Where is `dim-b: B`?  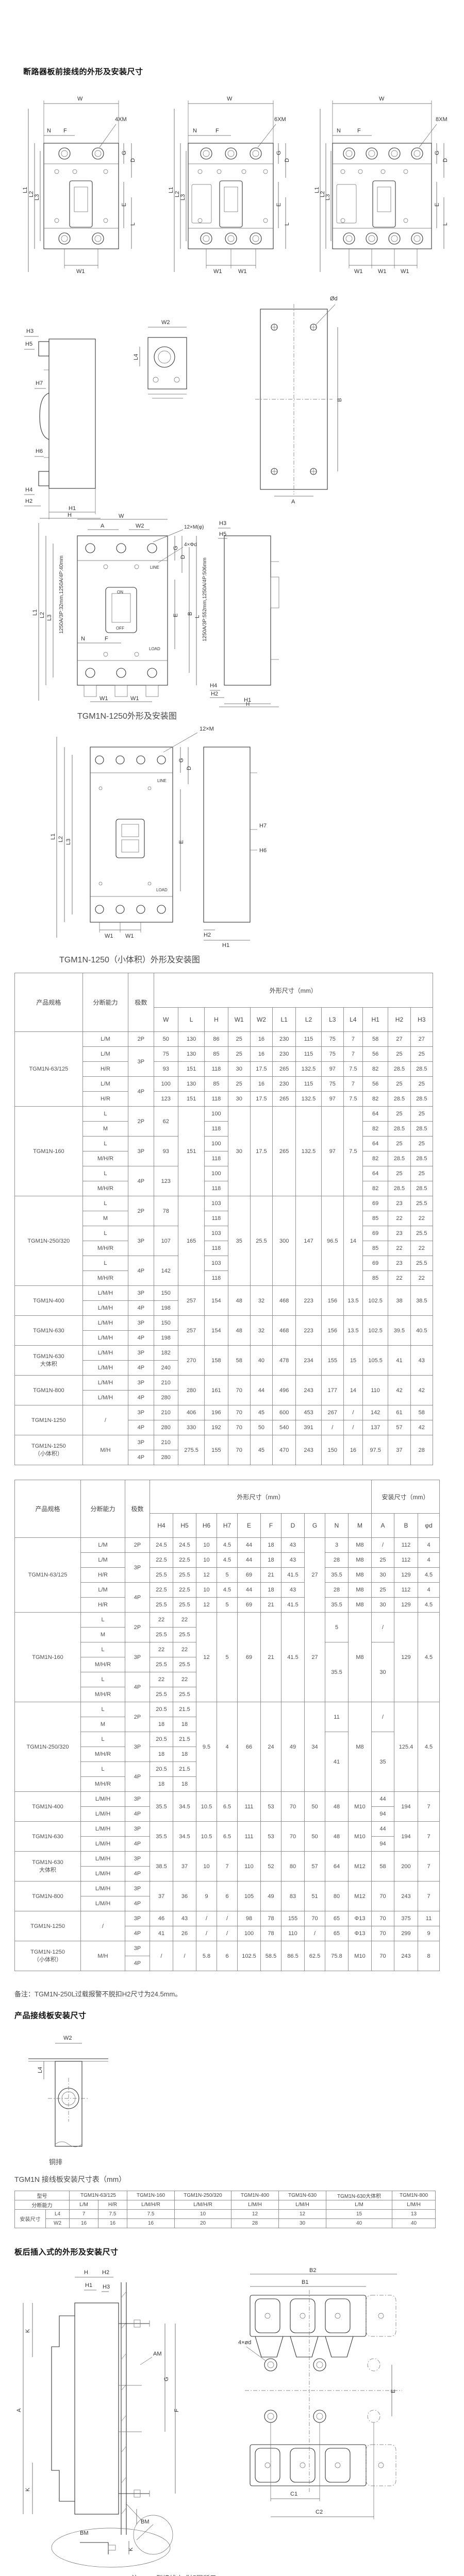
dim-b: B is located at coordinates (340, 400).